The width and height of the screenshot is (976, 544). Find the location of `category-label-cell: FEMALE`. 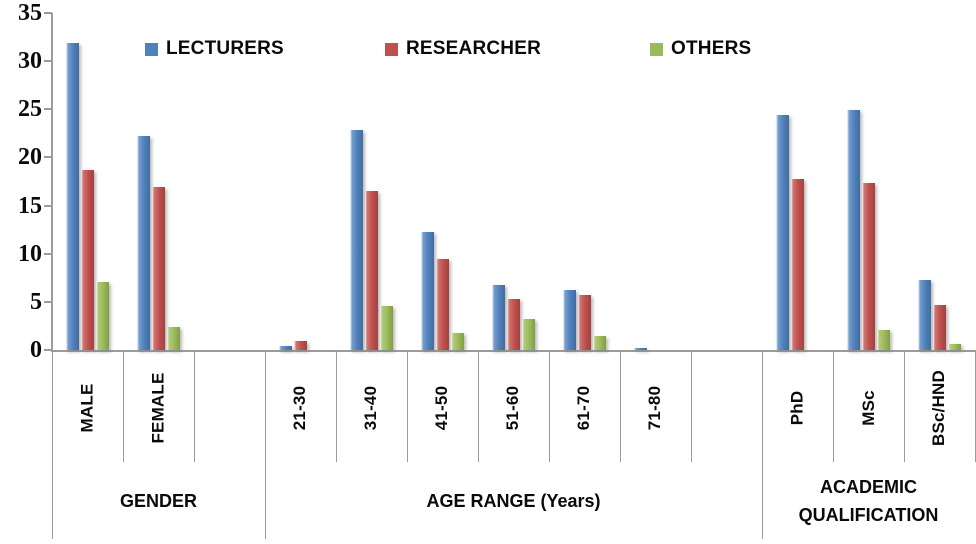

category-label-cell: FEMALE is located at coordinates (158, 407).